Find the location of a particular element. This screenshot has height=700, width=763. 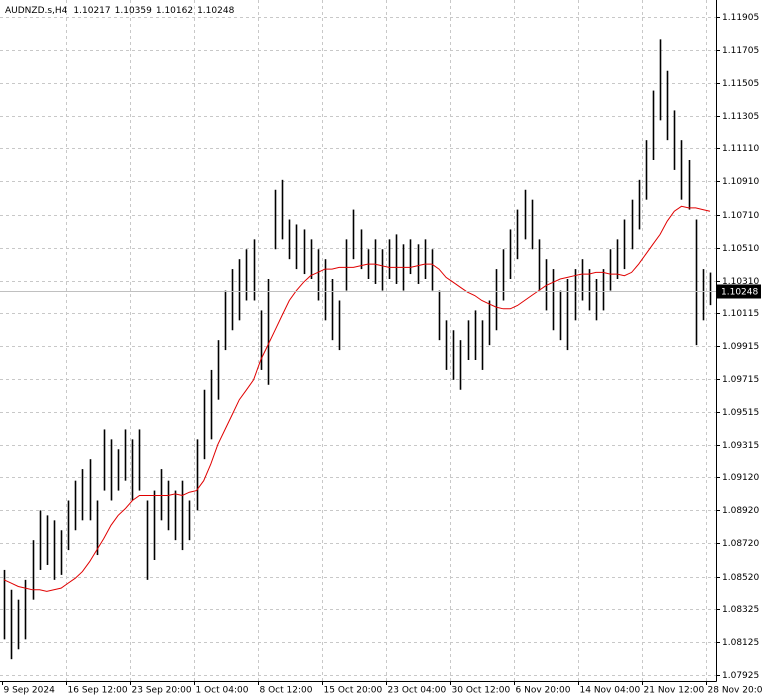

x-tick-label: 15 Oct 20:00 is located at coordinates (353, 691).